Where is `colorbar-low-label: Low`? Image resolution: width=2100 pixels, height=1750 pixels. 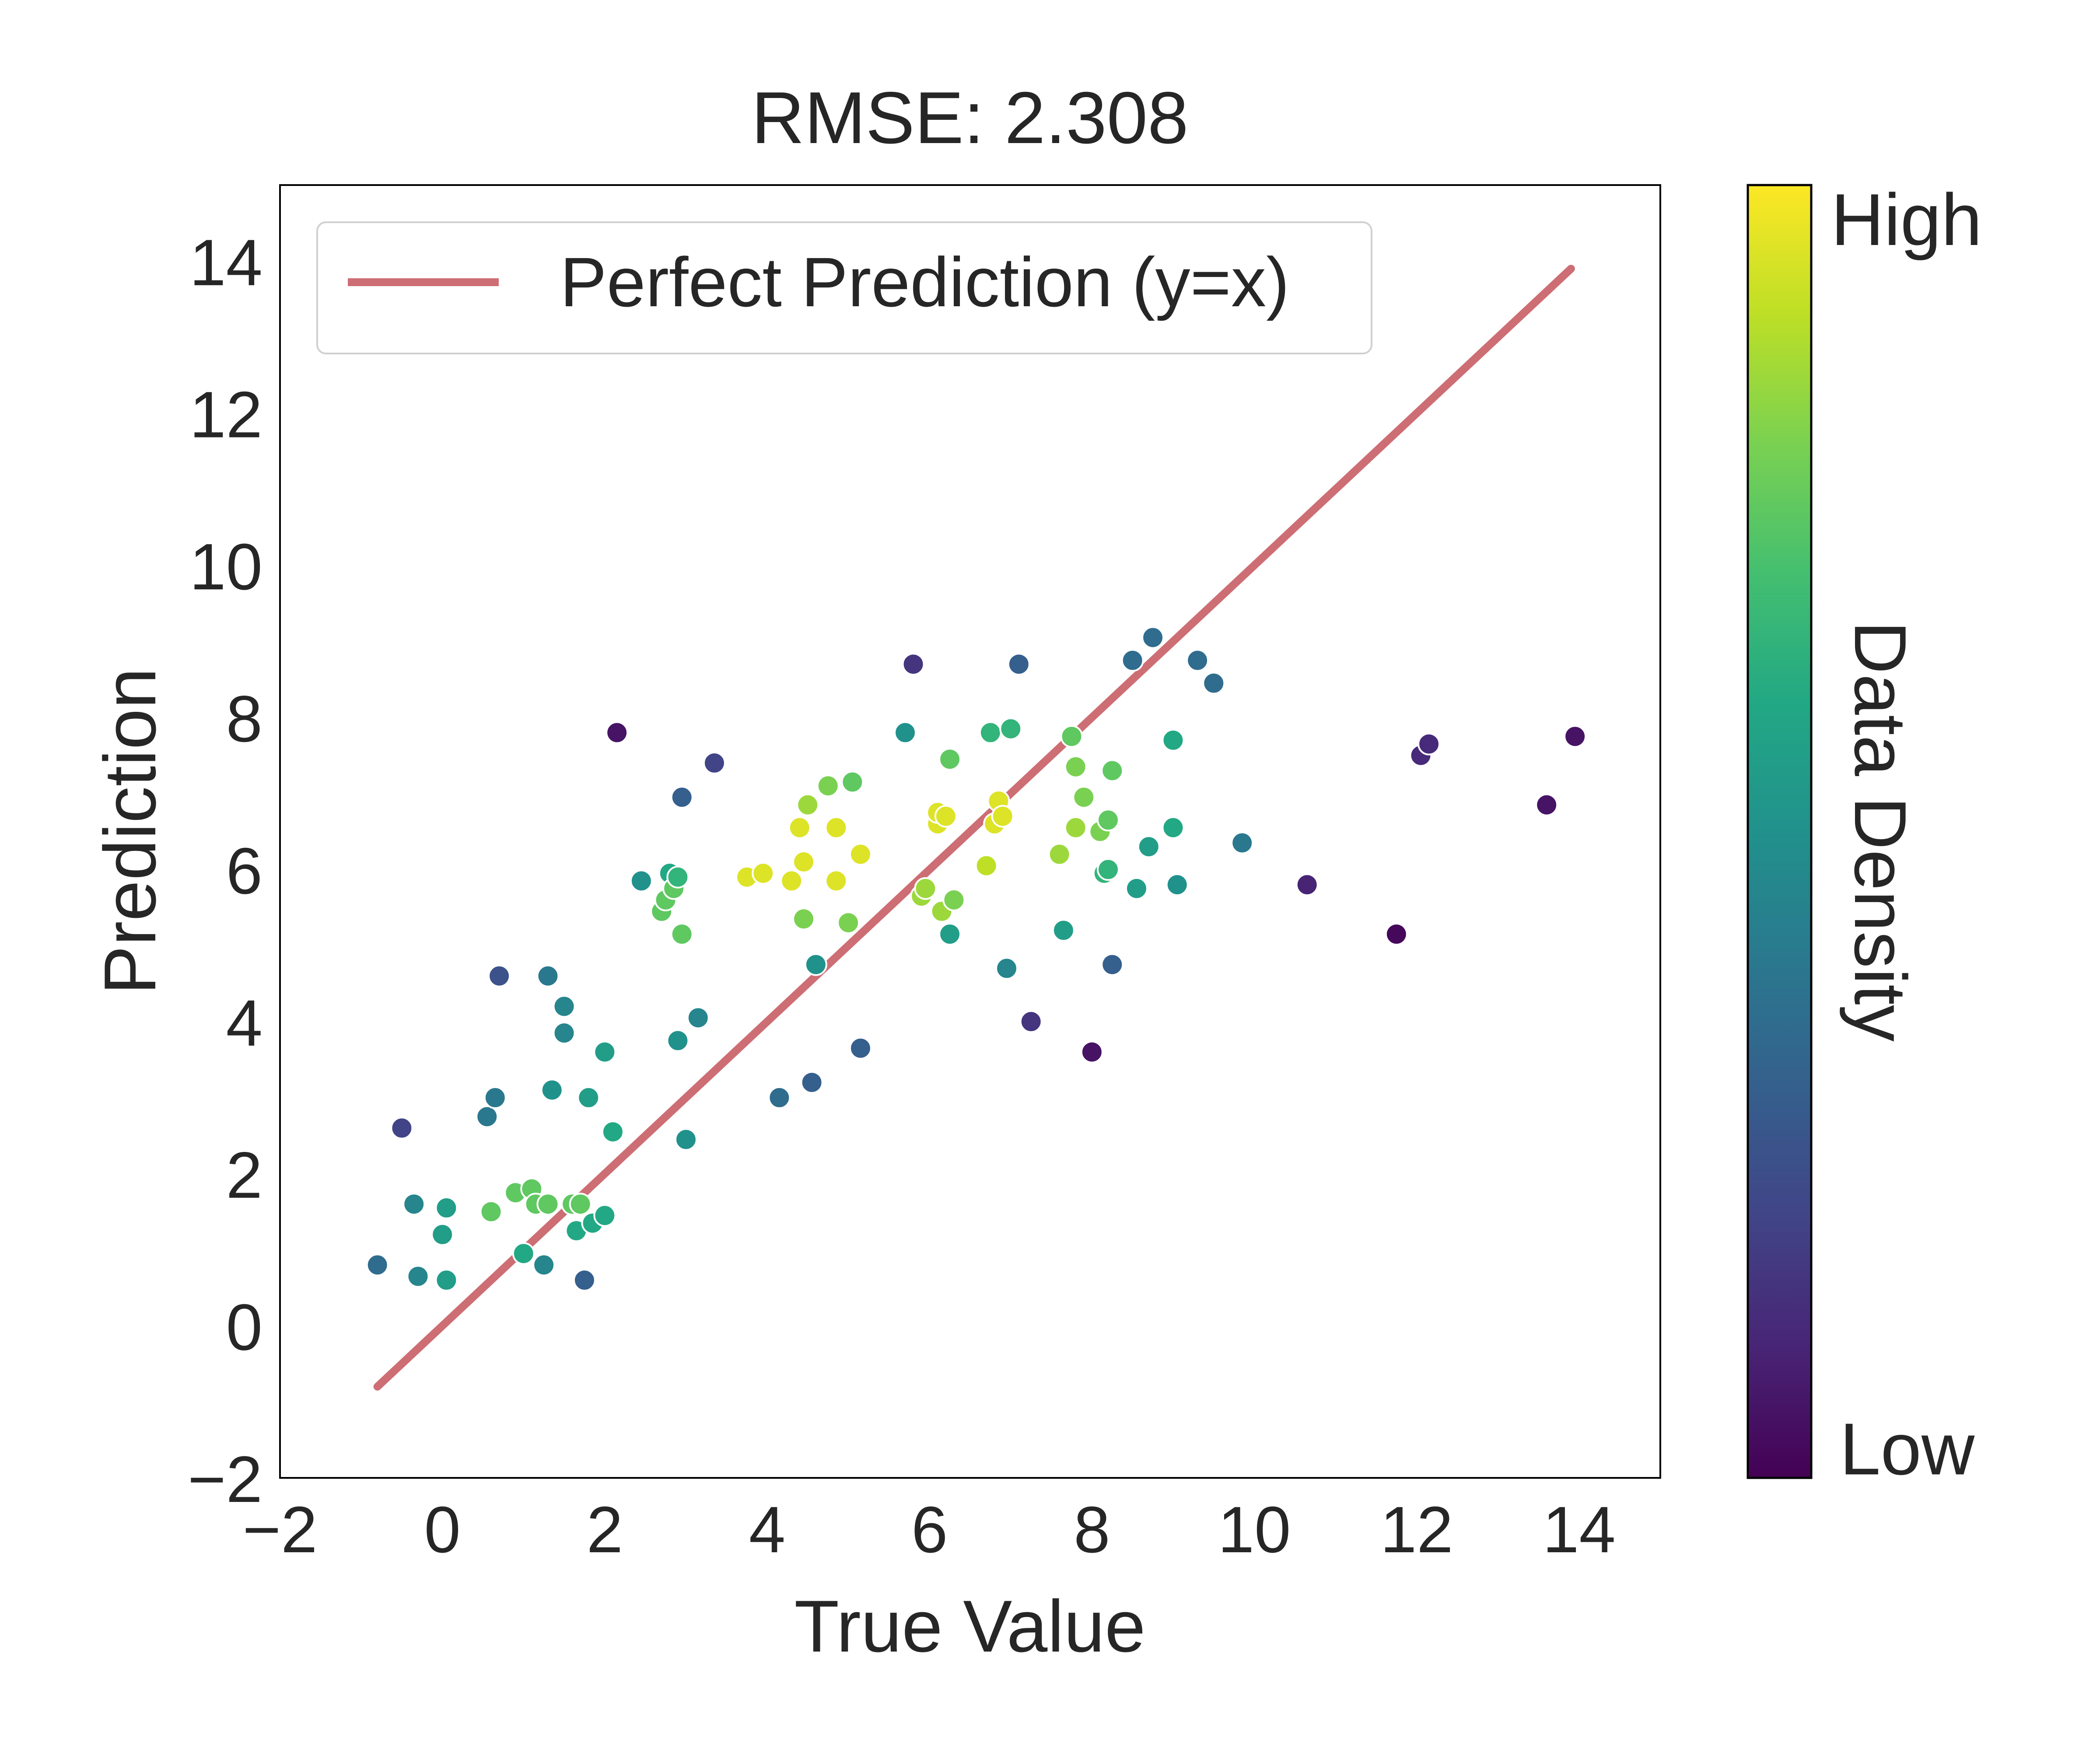 colorbar-low-label: Low is located at coordinates (1907, 1449).